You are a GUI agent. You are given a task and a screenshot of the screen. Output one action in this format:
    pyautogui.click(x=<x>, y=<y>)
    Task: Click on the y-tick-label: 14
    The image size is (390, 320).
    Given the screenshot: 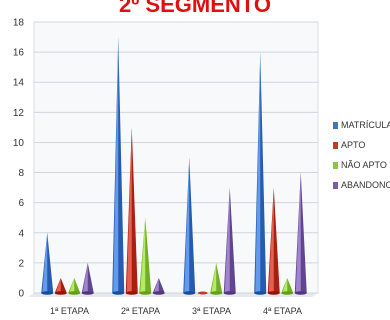 What is the action you would take?
    pyautogui.click(x=19, y=83)
    